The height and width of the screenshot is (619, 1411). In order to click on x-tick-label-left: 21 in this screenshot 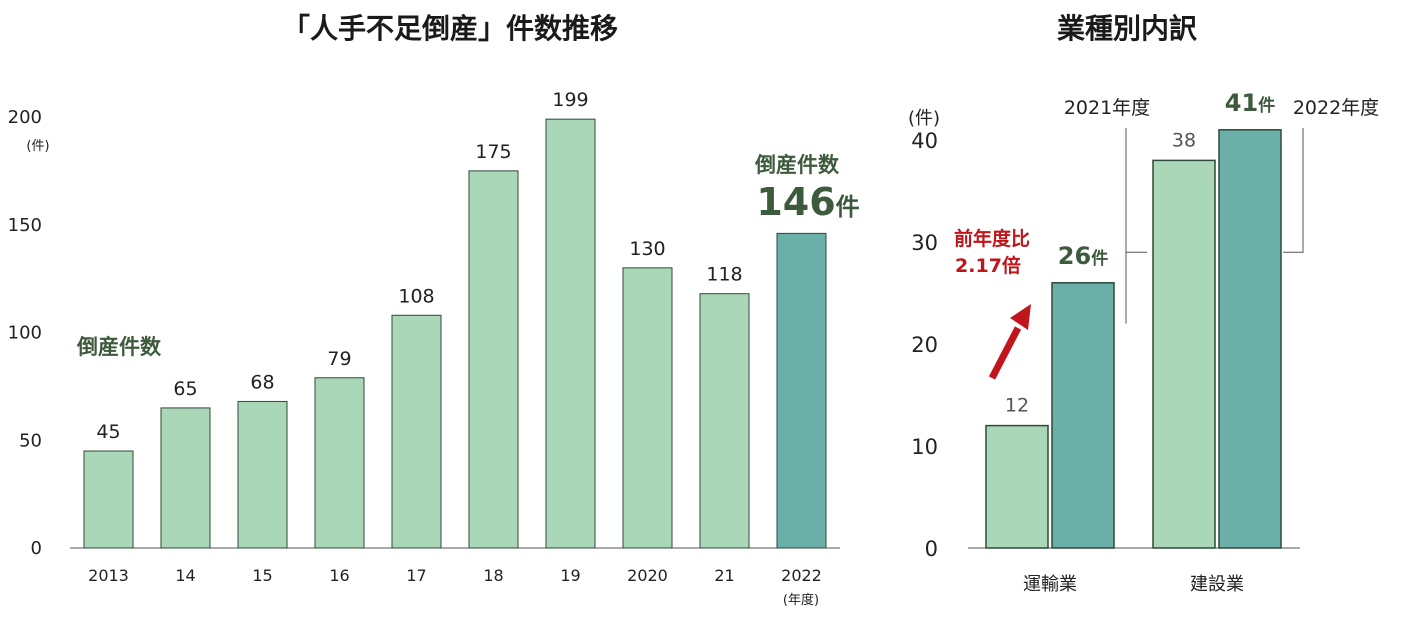, I will do `click(724, 575)`.